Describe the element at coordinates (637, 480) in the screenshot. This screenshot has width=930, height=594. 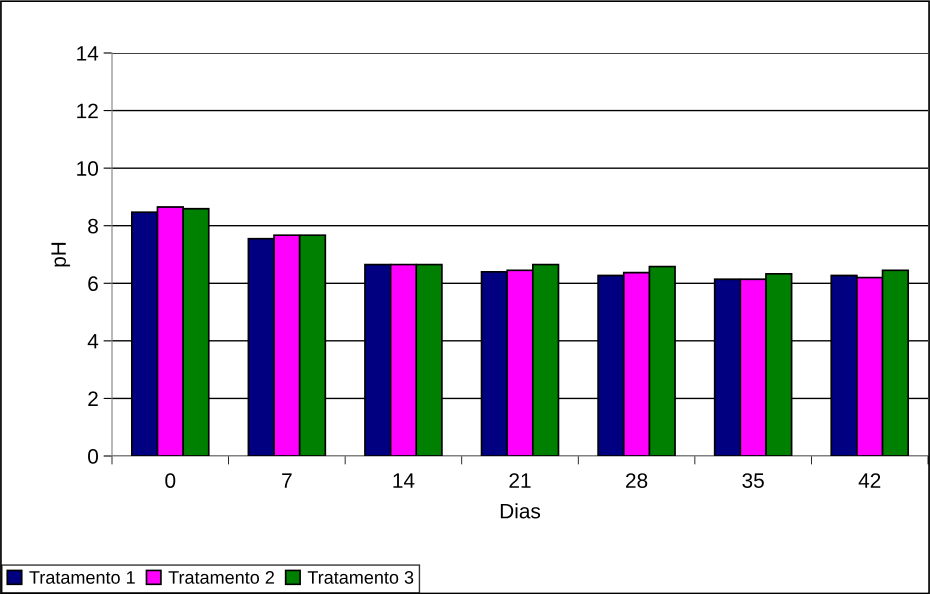
I see `x-tick-label: 28` at that location.